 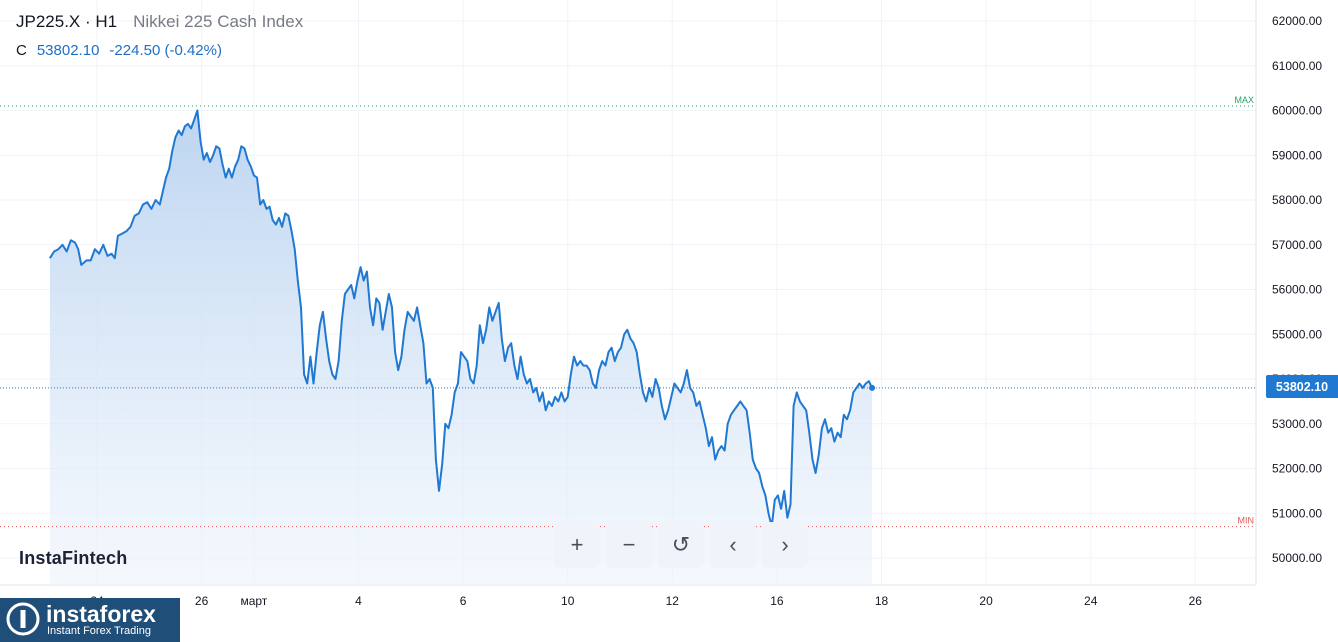 I want to click on scroll-right-button: ›, so click(x=785, y=545).